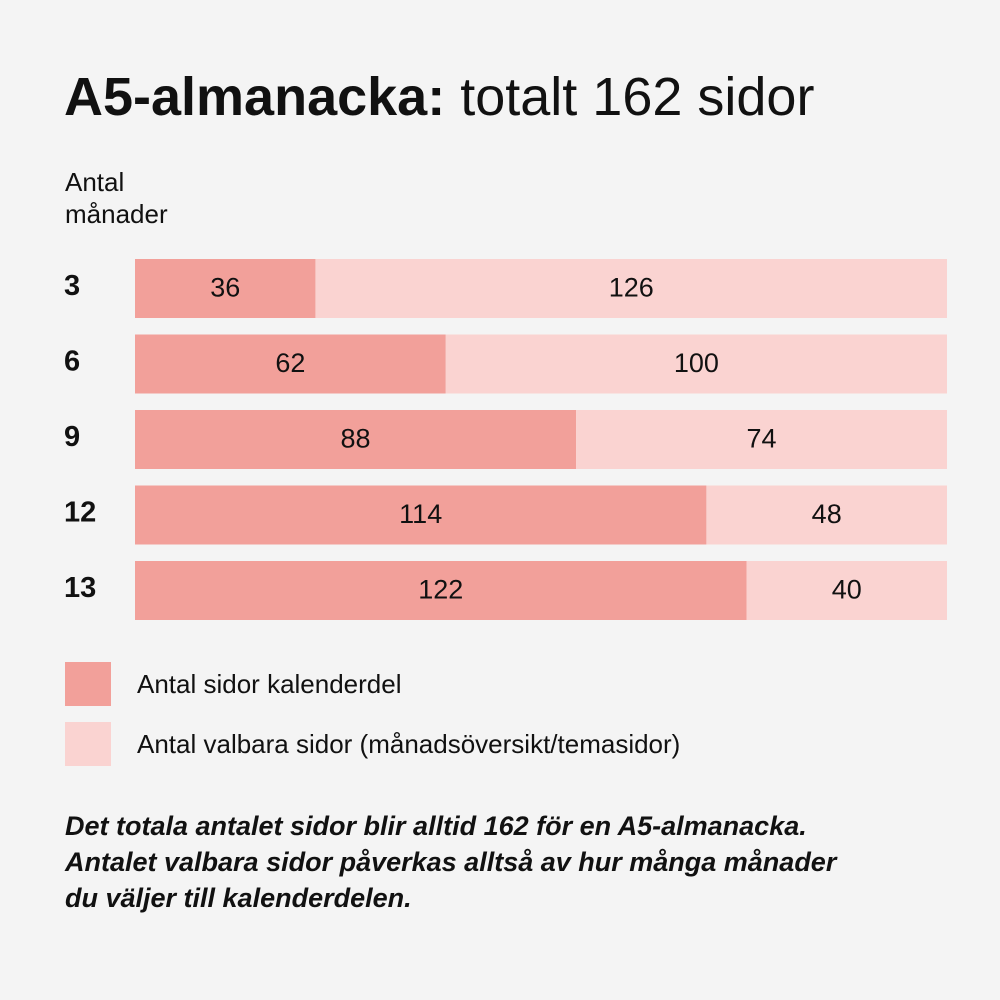  I want to click on category-label: 3, so click(72, 286).